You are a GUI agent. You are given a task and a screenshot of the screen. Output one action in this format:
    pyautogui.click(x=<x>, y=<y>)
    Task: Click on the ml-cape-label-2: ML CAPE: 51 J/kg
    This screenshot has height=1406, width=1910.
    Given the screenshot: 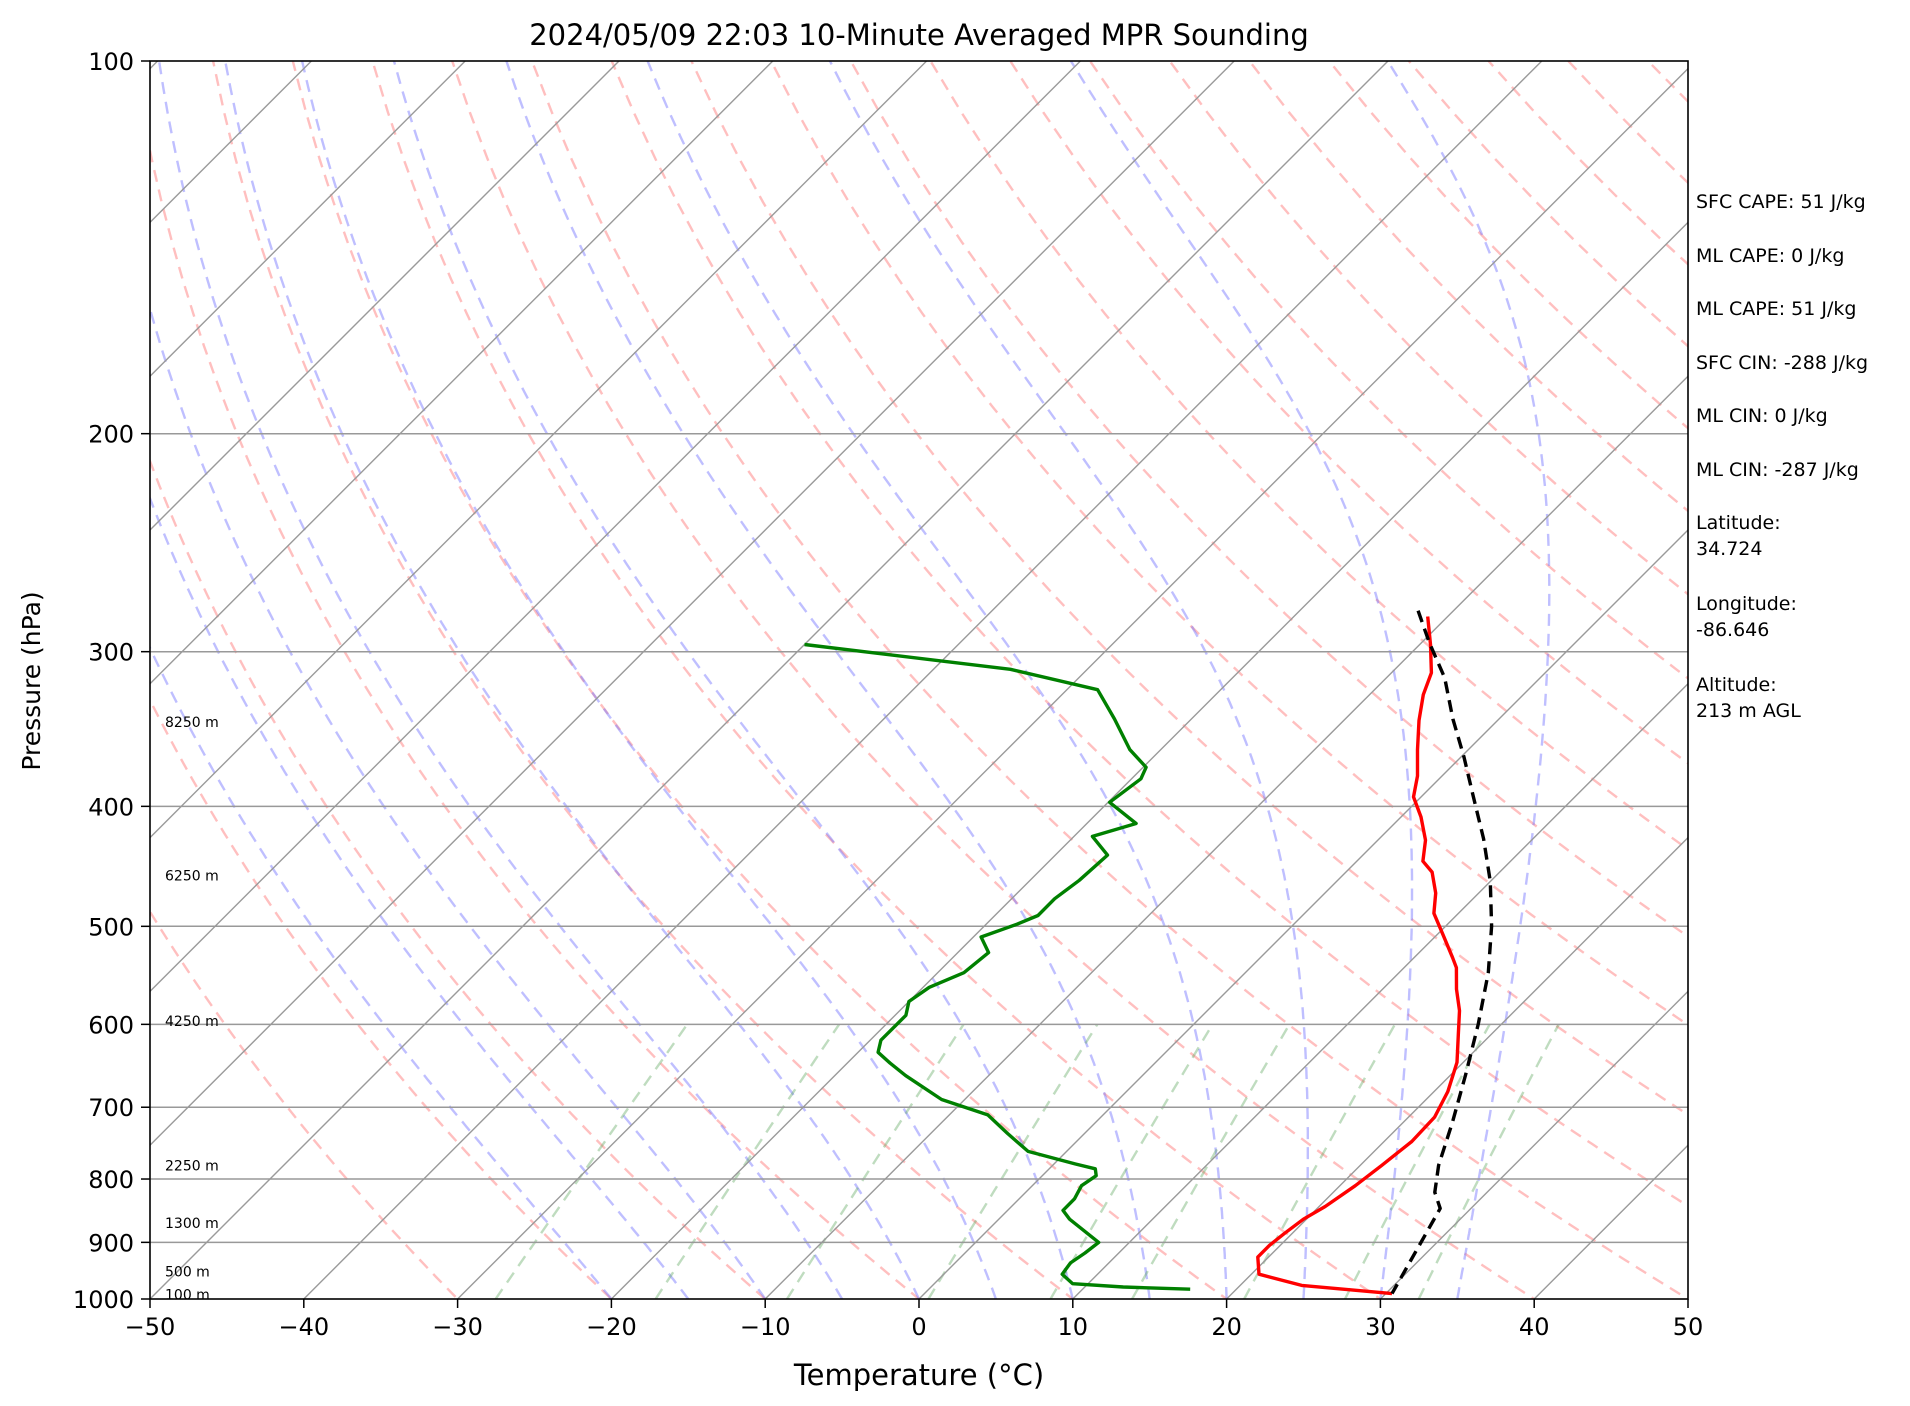 What is the action you would take?
    pyautogui.click(x=1776, y=309)
    